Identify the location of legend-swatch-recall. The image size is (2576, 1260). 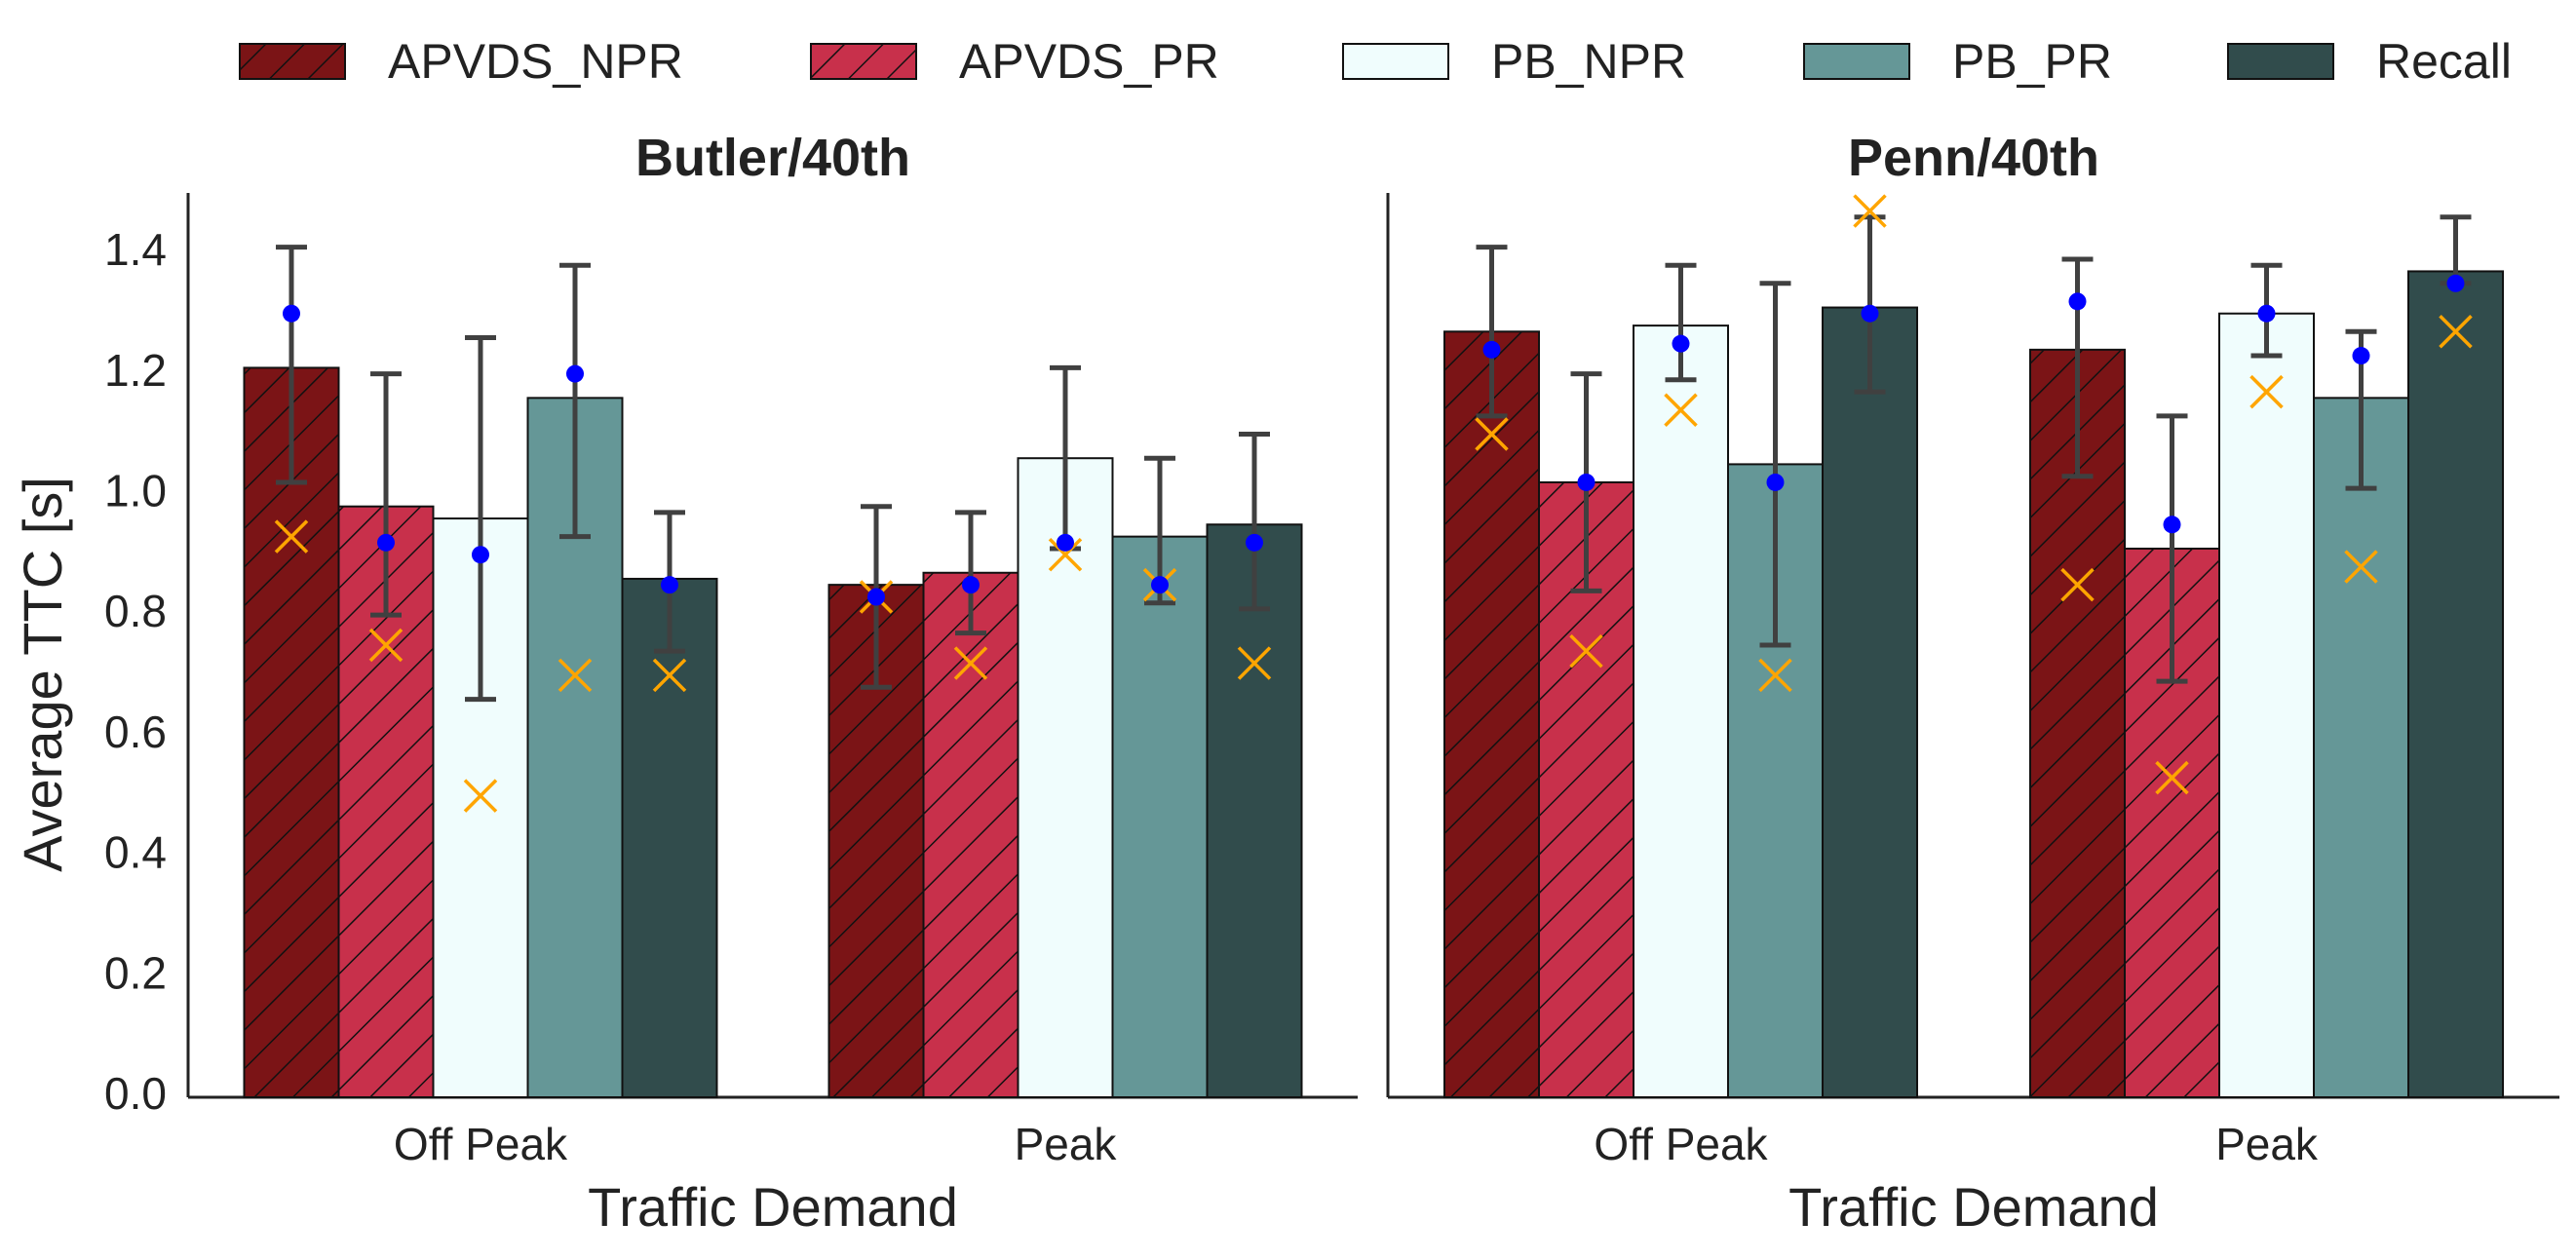
(2280, 61).